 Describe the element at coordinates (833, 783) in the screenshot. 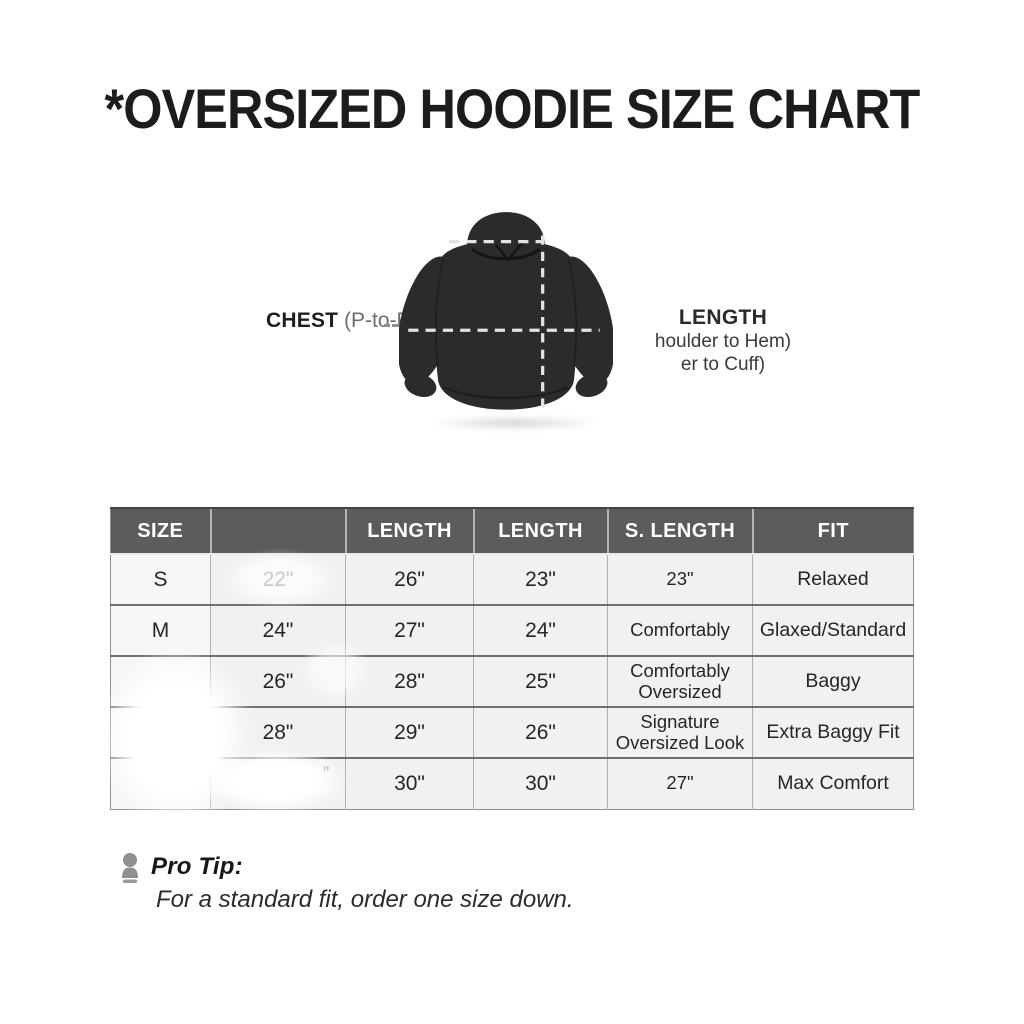

I see `table-cell: Max Comfort` at that location.